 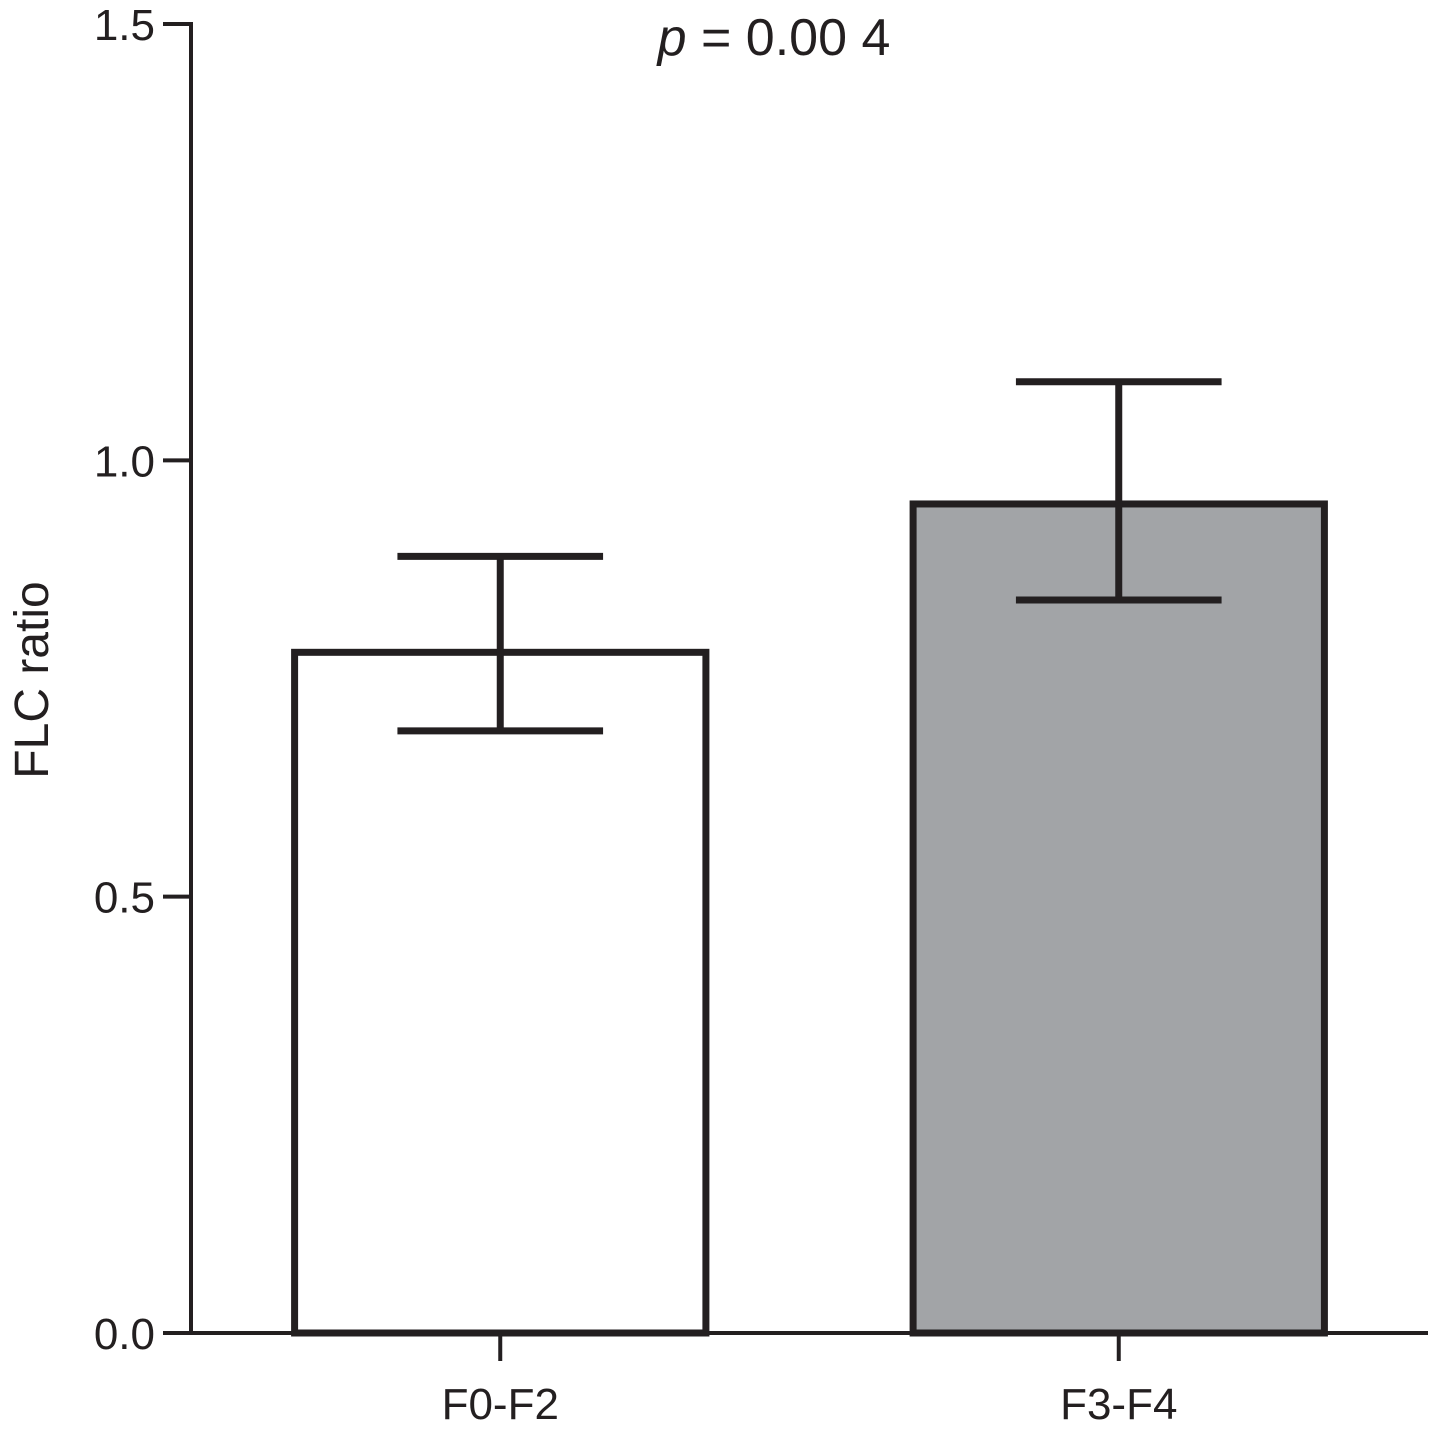 What do you see at coordinates (124, 898) in the screenshot?
I see `y-tick-label: 0.5` at bounding box center [124, 898].